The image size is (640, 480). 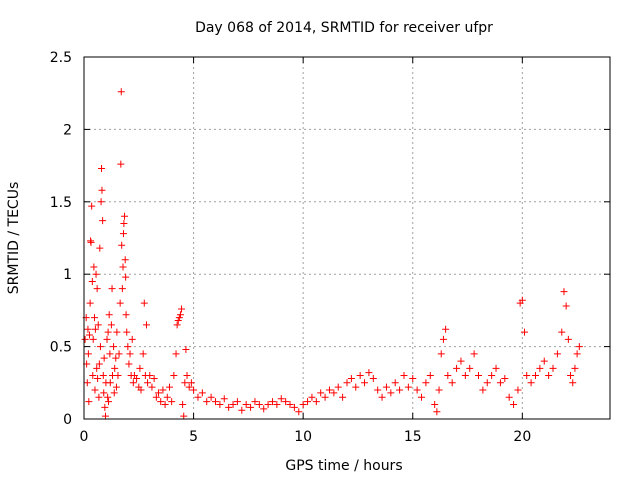 I want to click on x-tick-label: 15, so click(x=413, y=437).